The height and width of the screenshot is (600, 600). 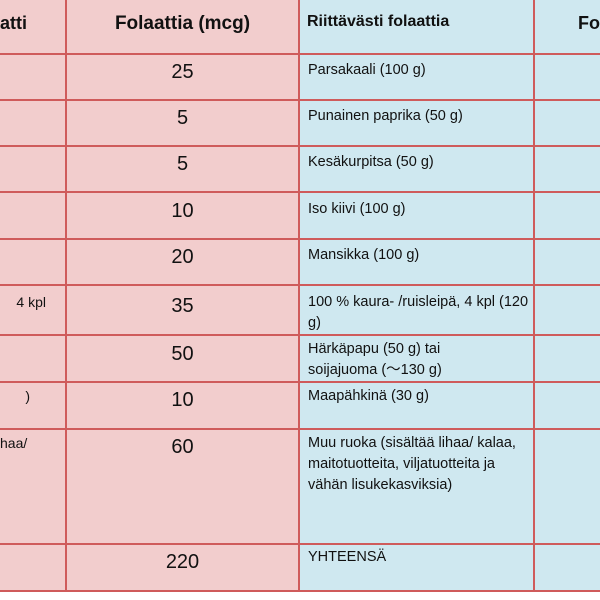 What do you see at coordinates (27, 396) in the screenshot?
I see `left-col-text: )` at bounding box center [27, 396].